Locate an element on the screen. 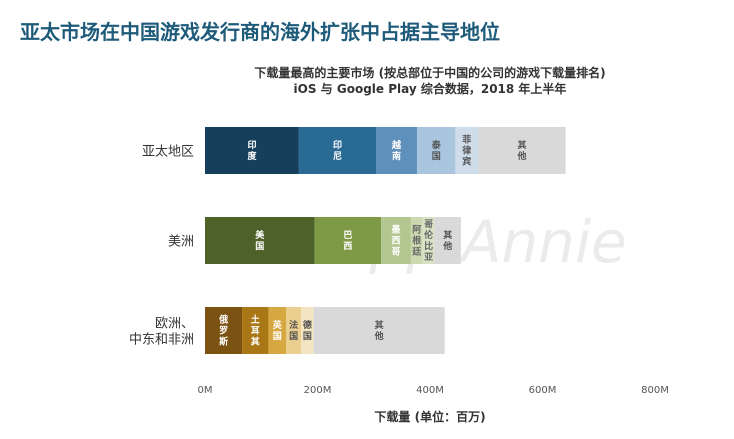  bar-segment-label: 法国 is located at coordinates (293, 330).